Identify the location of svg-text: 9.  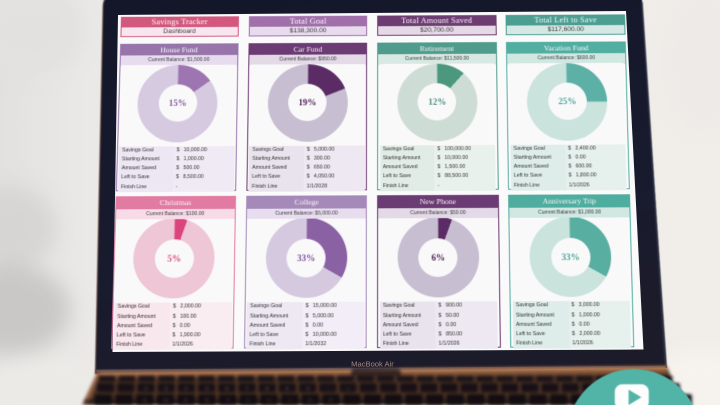
(287, 388).